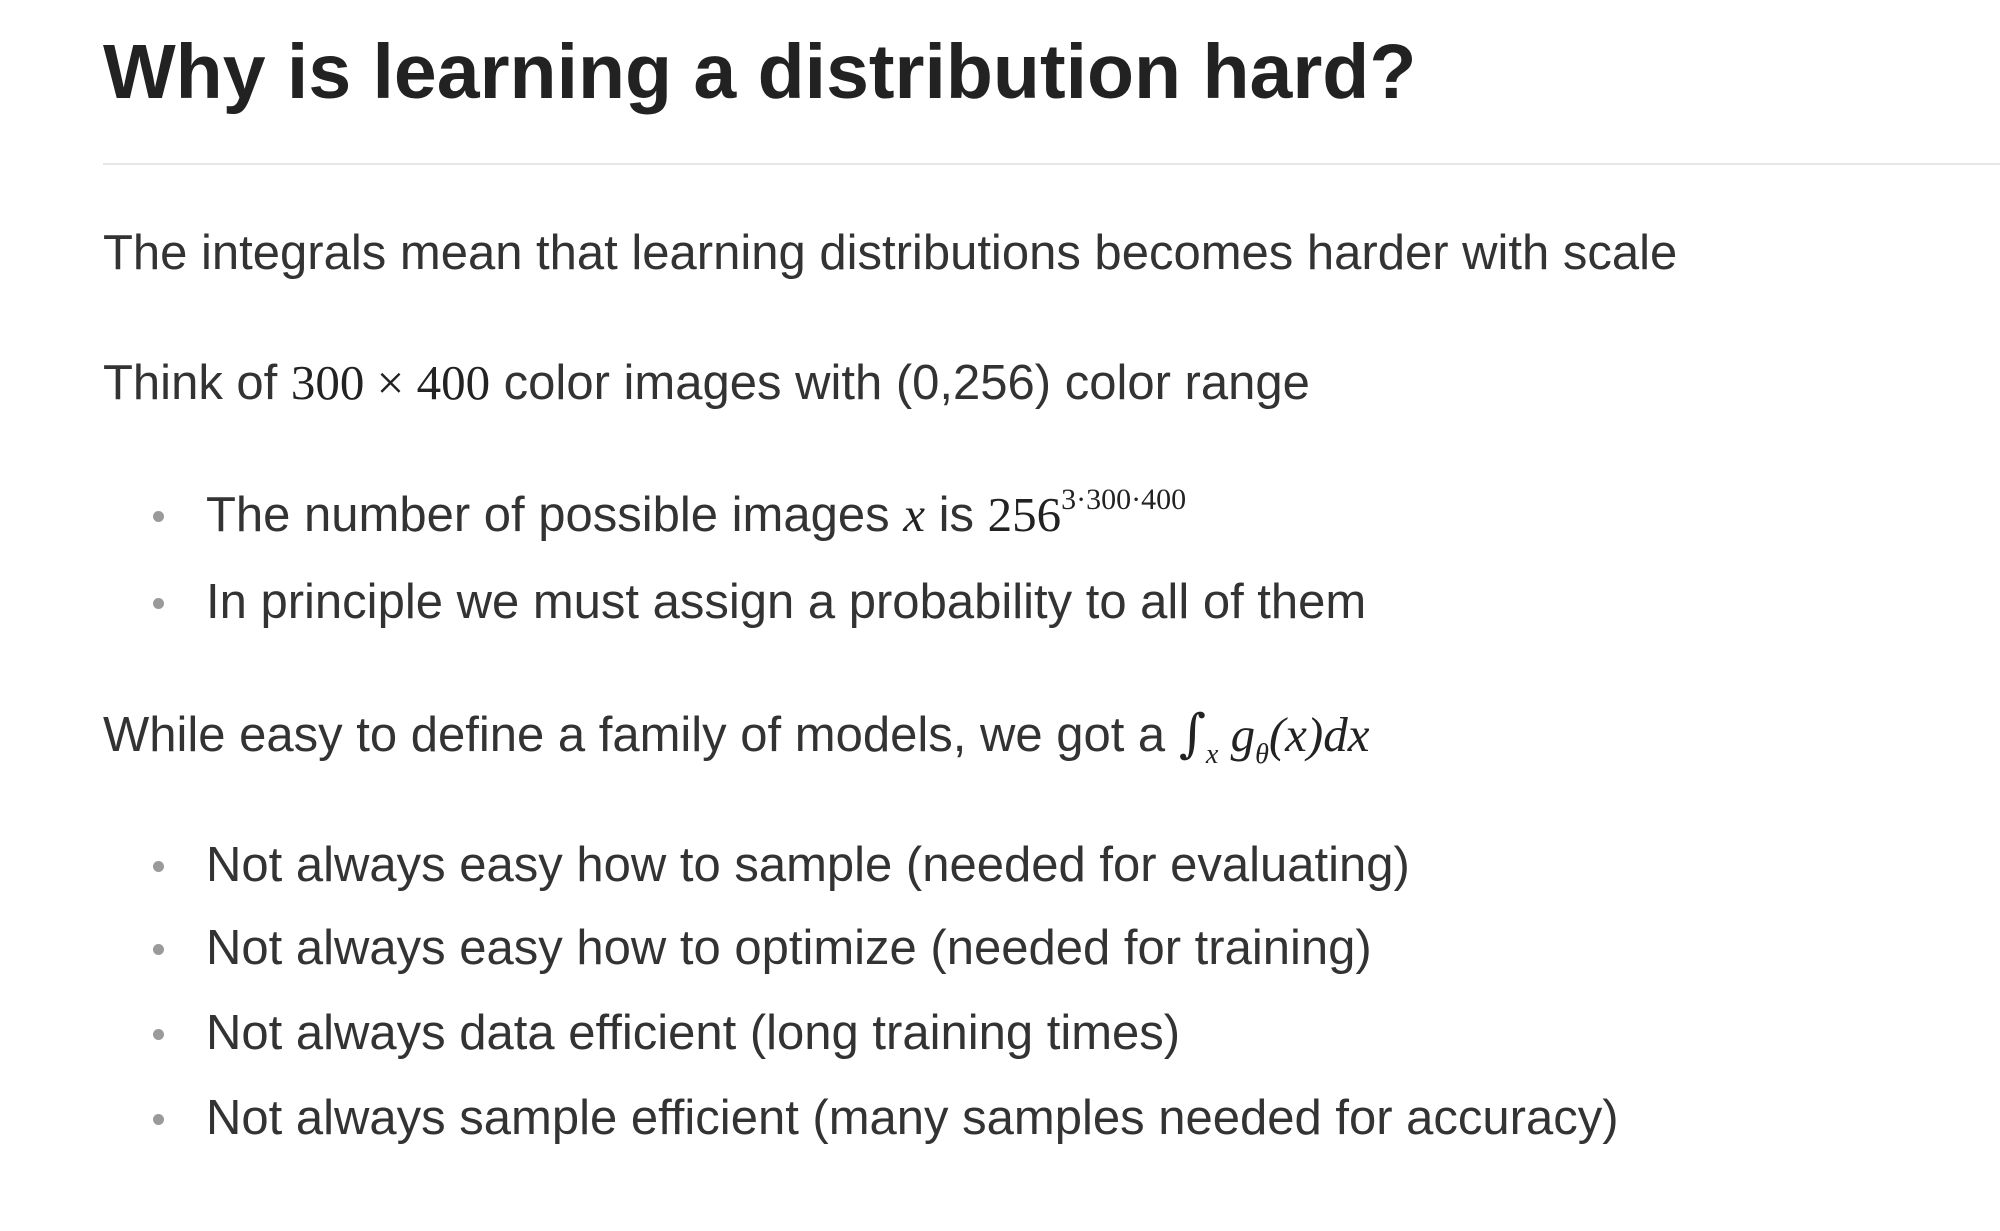 Image resolution: width=2000 pixels, height=1231 pixels. Describe the element at coordinates (1192, 734) in the screenshot. I see `integral-sign: ∫` at that location.